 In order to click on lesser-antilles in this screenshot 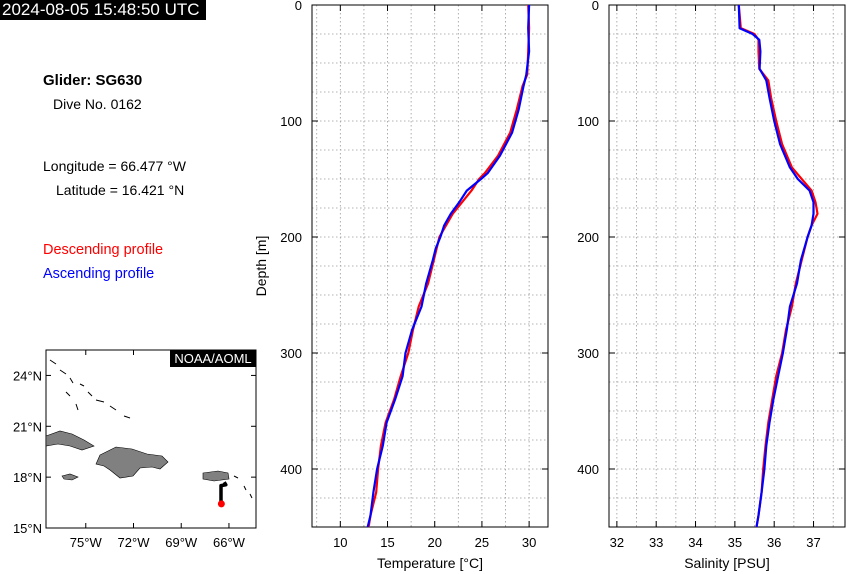, I will do `click(243, 487)`.